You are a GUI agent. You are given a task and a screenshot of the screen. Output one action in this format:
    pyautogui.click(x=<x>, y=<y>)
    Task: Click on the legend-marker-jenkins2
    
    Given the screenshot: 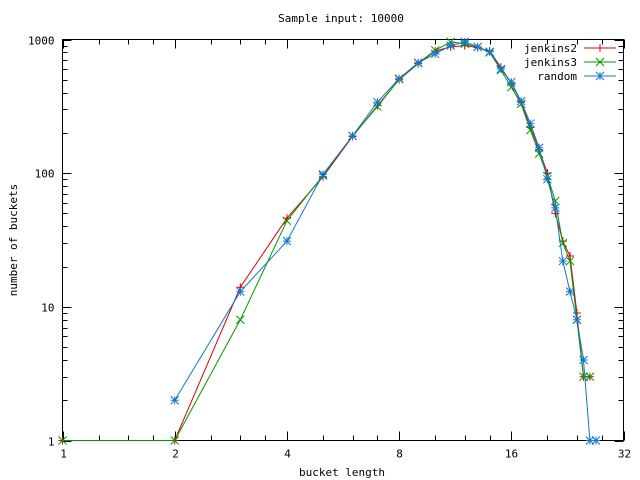 What is the action you would take?
    pyautogui.click(x=600, y=48)
    